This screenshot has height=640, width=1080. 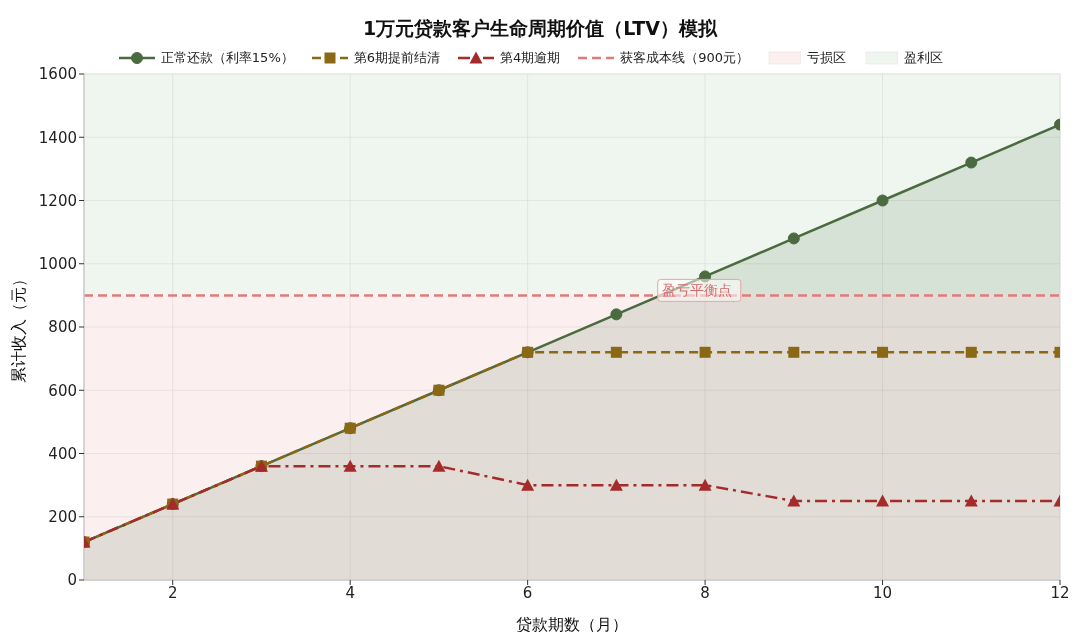 What do you see at coordinates (62, 327) in the screenshot?
I see `y-tick-label: 800` at bounding box center [62, 327].